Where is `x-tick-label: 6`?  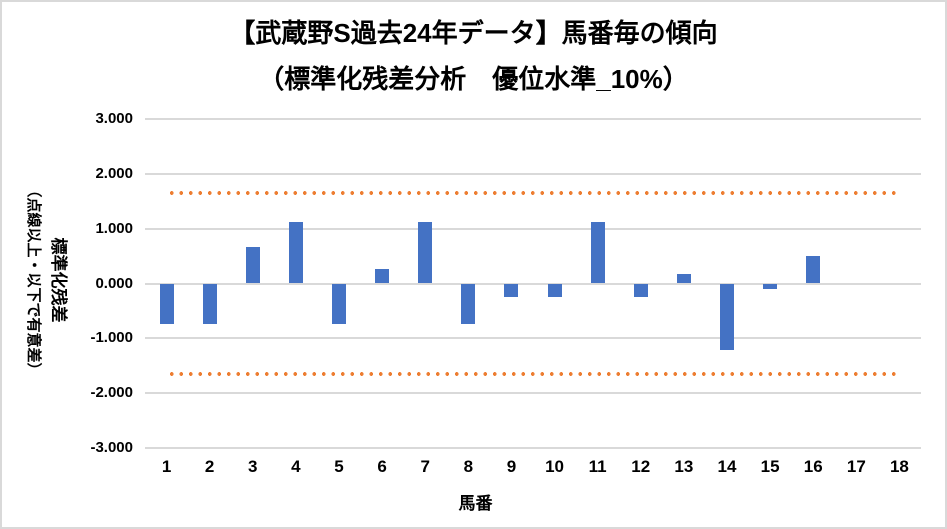
x-tick-label: 6 is located at coordinates (382, 466).